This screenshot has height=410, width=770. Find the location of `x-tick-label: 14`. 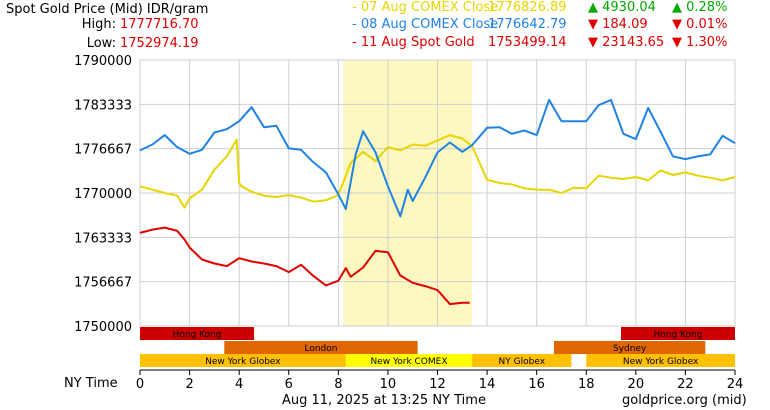

x-tick-label: 14 is located at coordinates (487, 384).